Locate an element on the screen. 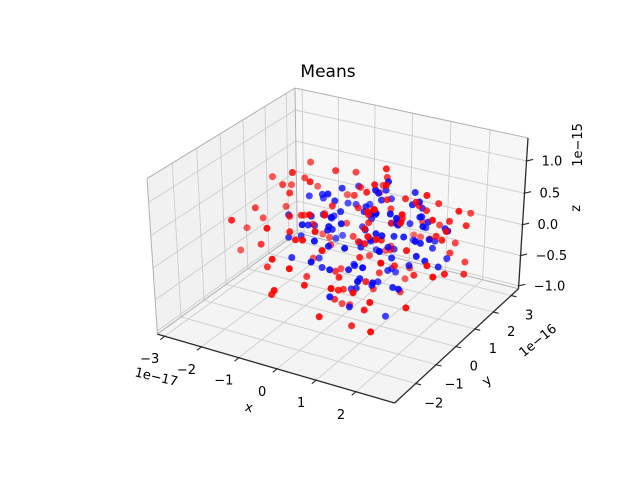 The width and height of the screenshot is (640, 480). z-tick-label: 1.0 is located at coordinates (552, 161).